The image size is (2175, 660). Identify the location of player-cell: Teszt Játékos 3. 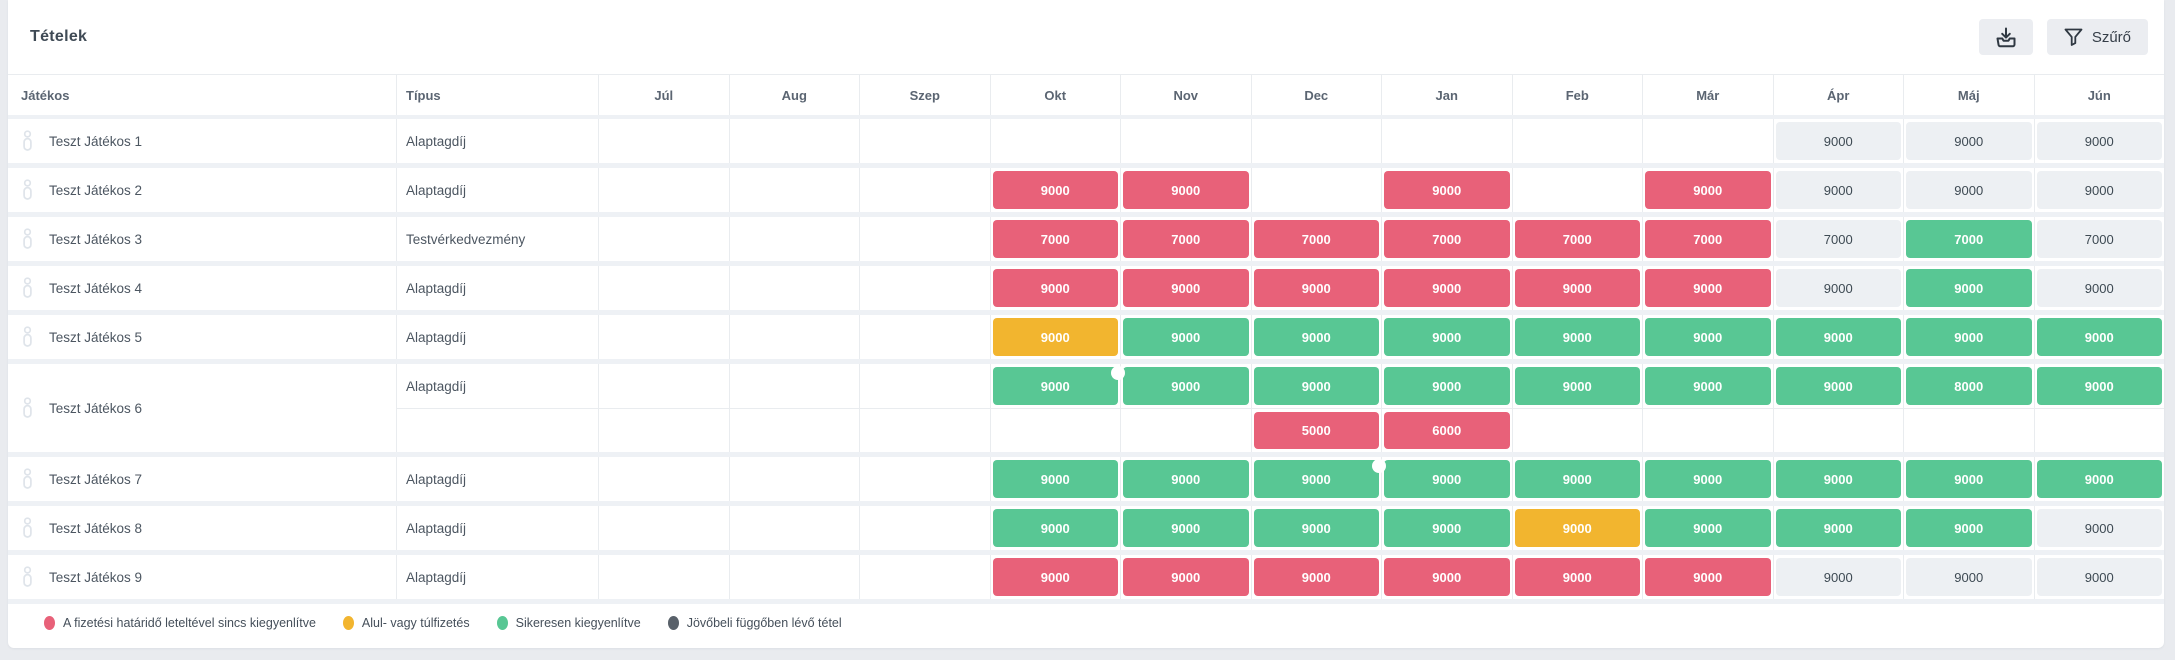
(202, 239).